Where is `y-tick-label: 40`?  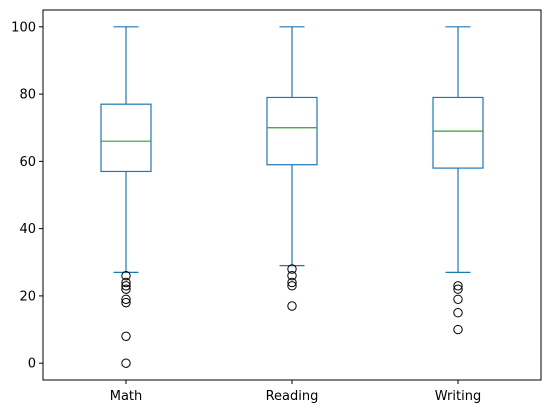
y-tick-label: 40 is located at coordinates (27, 229).